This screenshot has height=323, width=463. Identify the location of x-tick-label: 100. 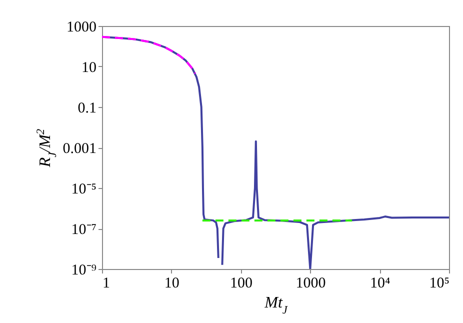
(241, 284).